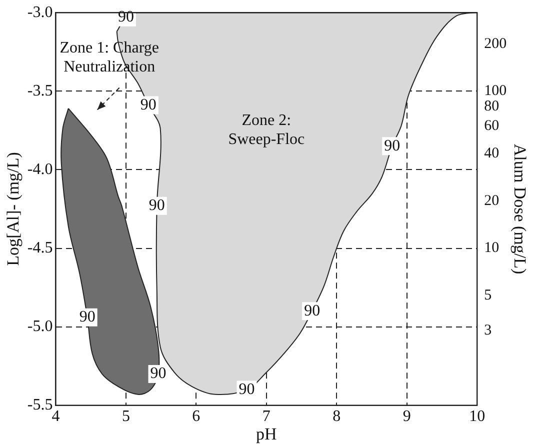  I want to click on y-tick-label: -3.0, so click(40, 12).